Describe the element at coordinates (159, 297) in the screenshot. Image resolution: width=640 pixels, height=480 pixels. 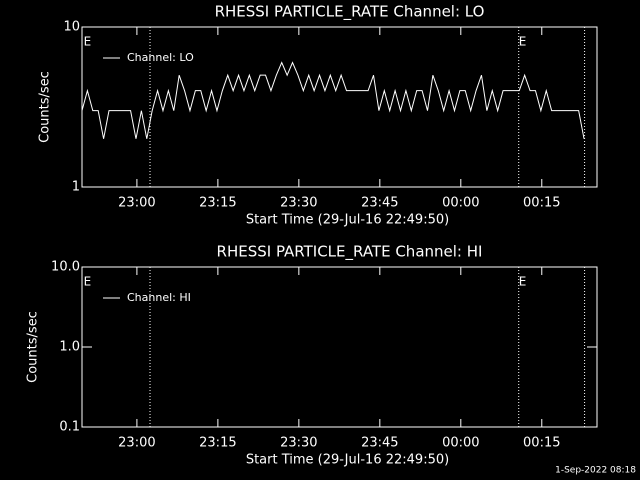
I see `legend-label: Channel: HI` at that location.